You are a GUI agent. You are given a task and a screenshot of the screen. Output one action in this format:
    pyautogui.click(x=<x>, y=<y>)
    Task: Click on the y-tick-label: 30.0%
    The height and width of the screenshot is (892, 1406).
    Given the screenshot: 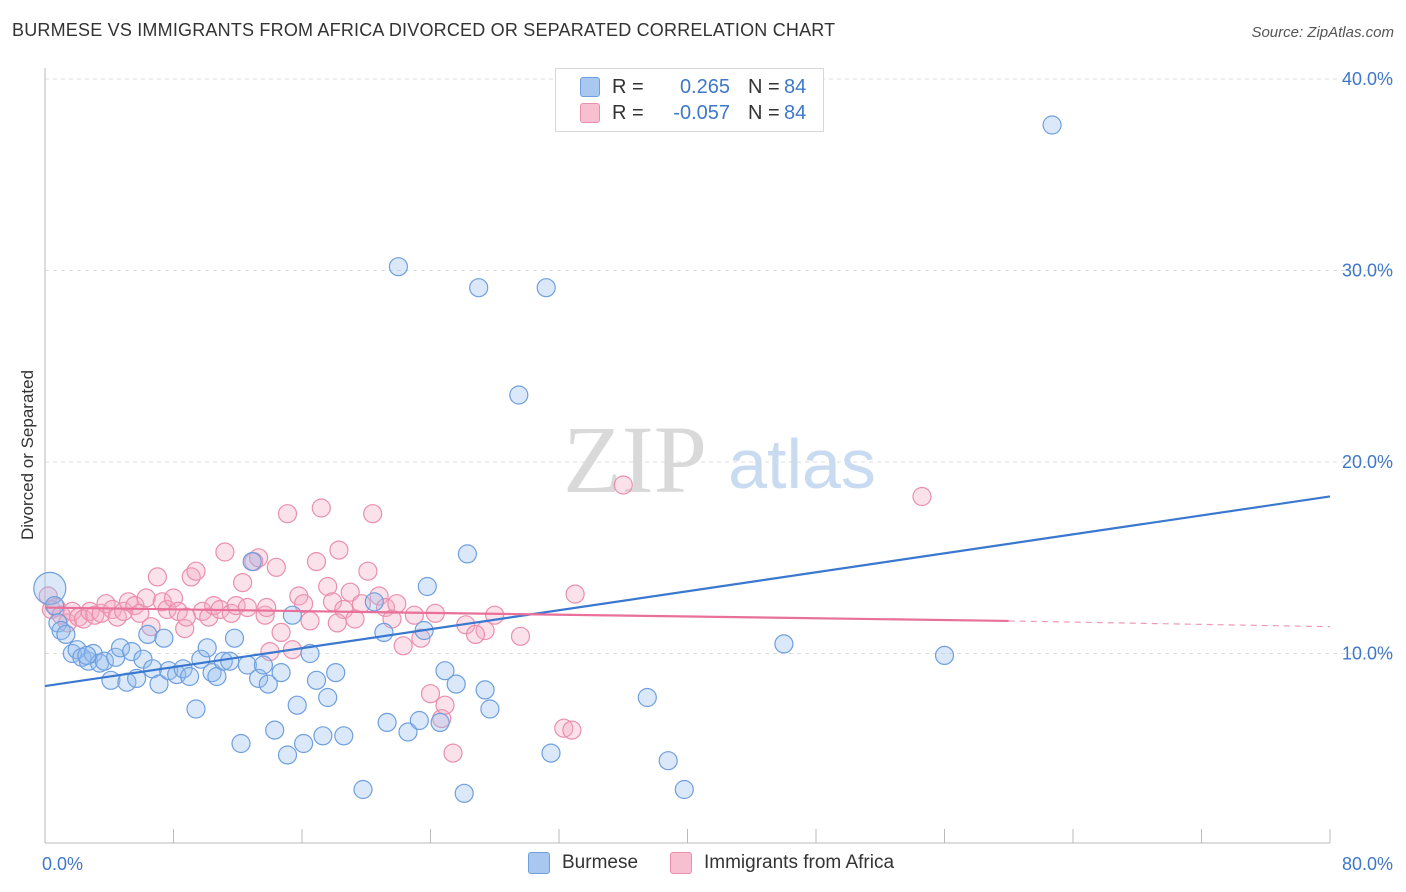 What is the action you would take?
    pyautogui.click(x=1367, y=271)
    